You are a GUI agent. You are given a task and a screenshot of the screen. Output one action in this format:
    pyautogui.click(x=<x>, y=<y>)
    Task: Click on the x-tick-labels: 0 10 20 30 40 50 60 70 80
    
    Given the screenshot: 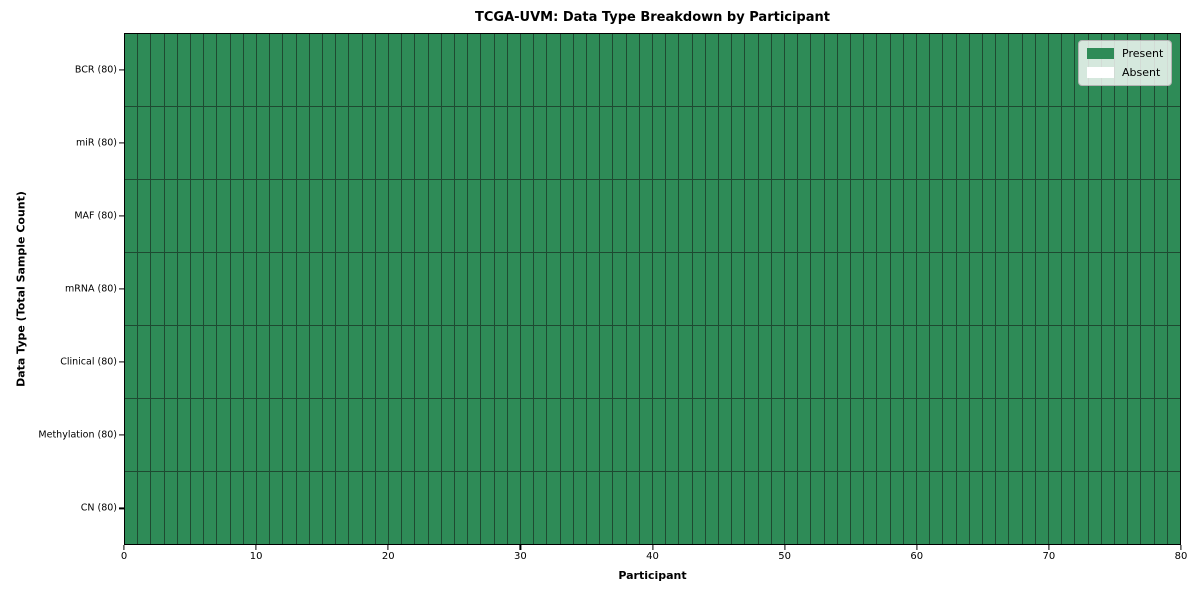 What is the action you would take?
    pyautogui.click(x=654, y=558)
    